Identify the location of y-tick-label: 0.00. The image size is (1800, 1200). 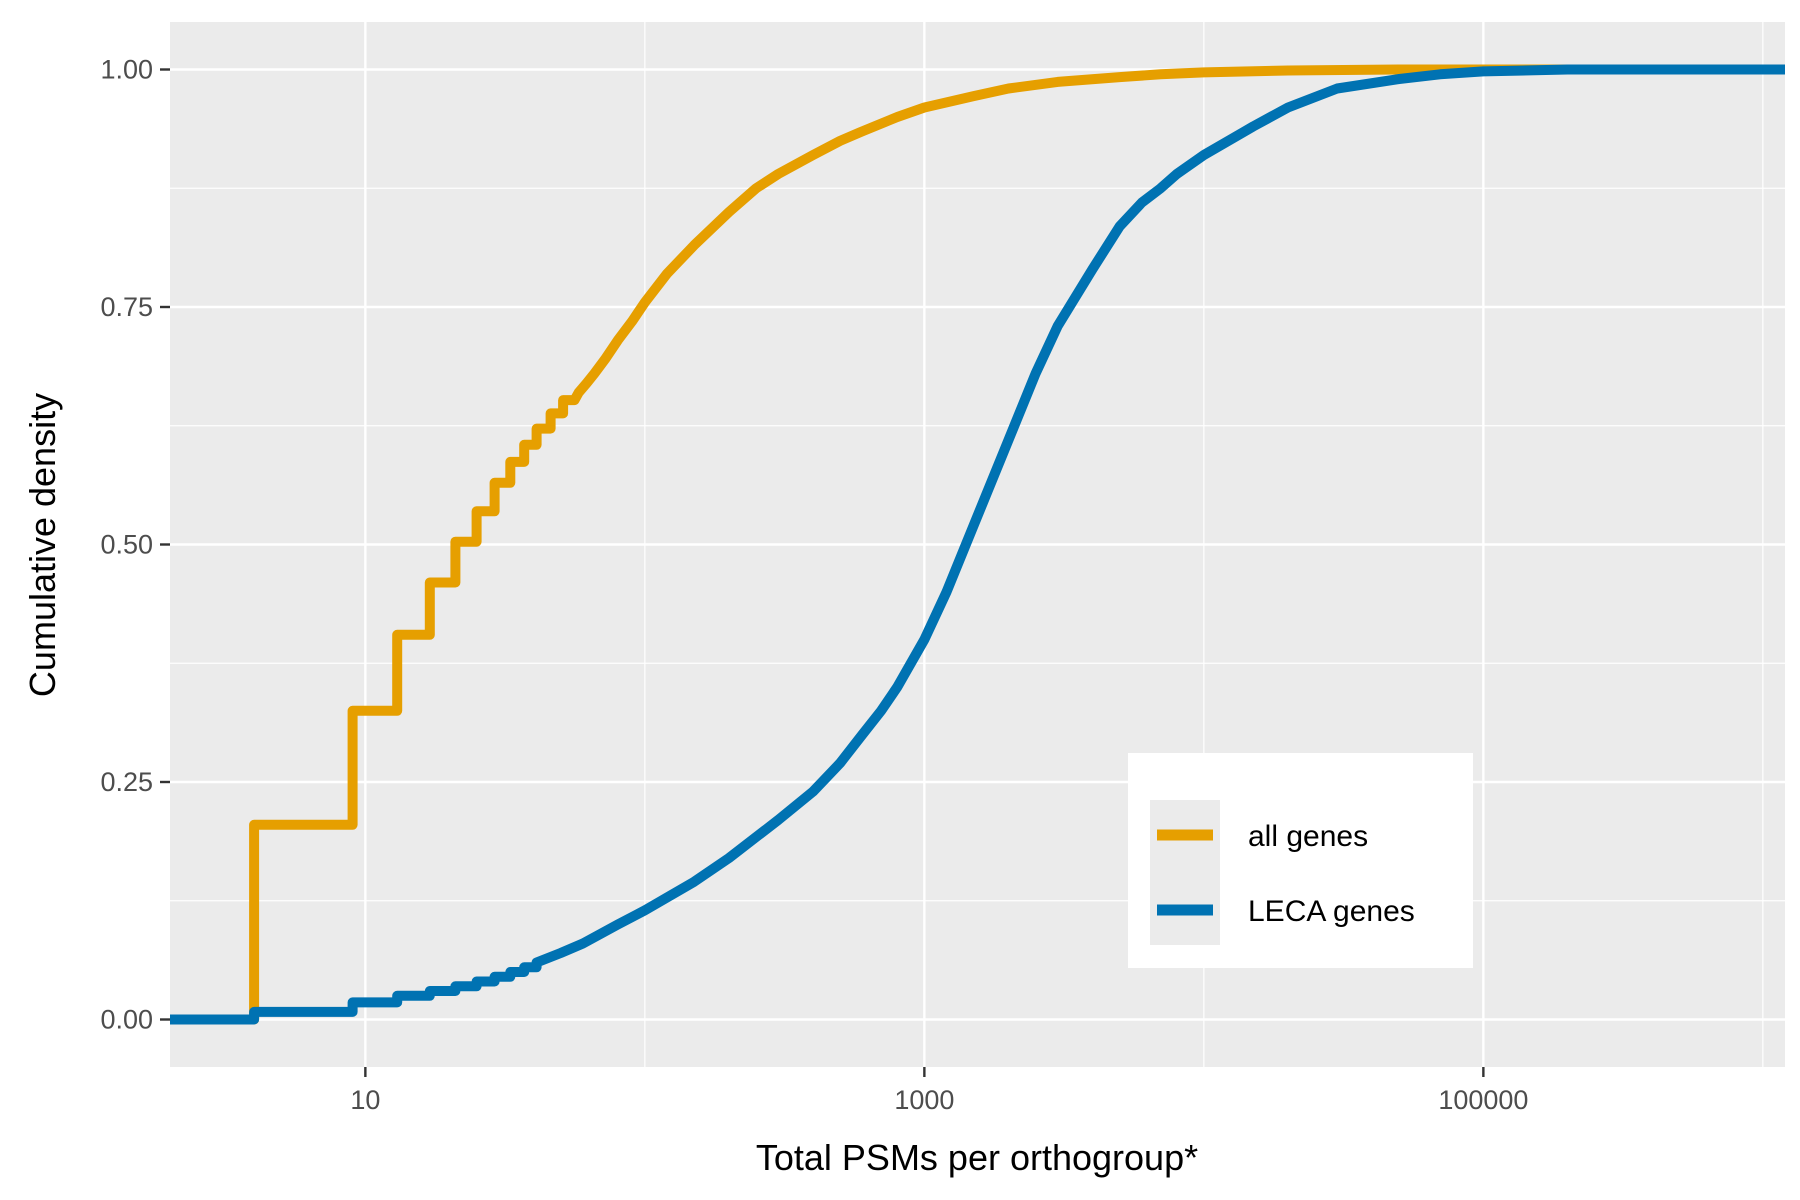
(126, 1020).